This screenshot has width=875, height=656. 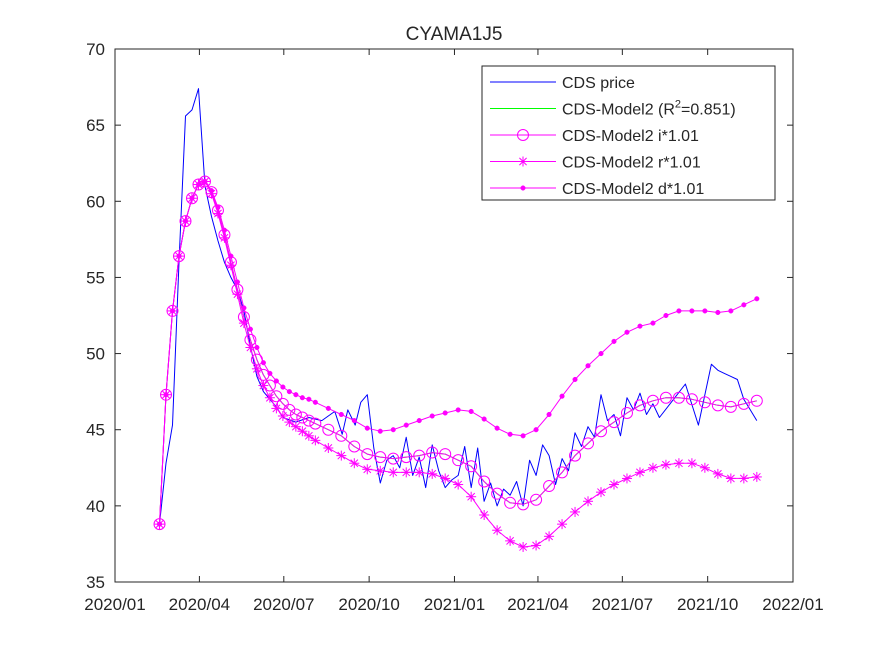 I want to click on x-tick-label: 2021/07, so click(x=622, y=604).